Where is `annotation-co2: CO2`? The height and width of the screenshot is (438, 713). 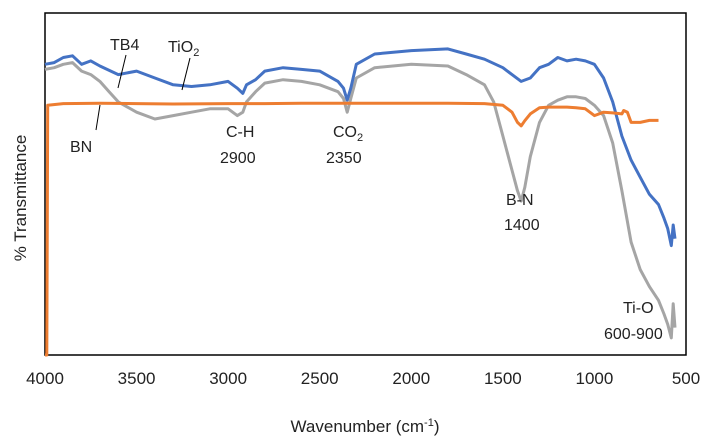 annotation-co2: CO2 is located at coordinates (348, 134).